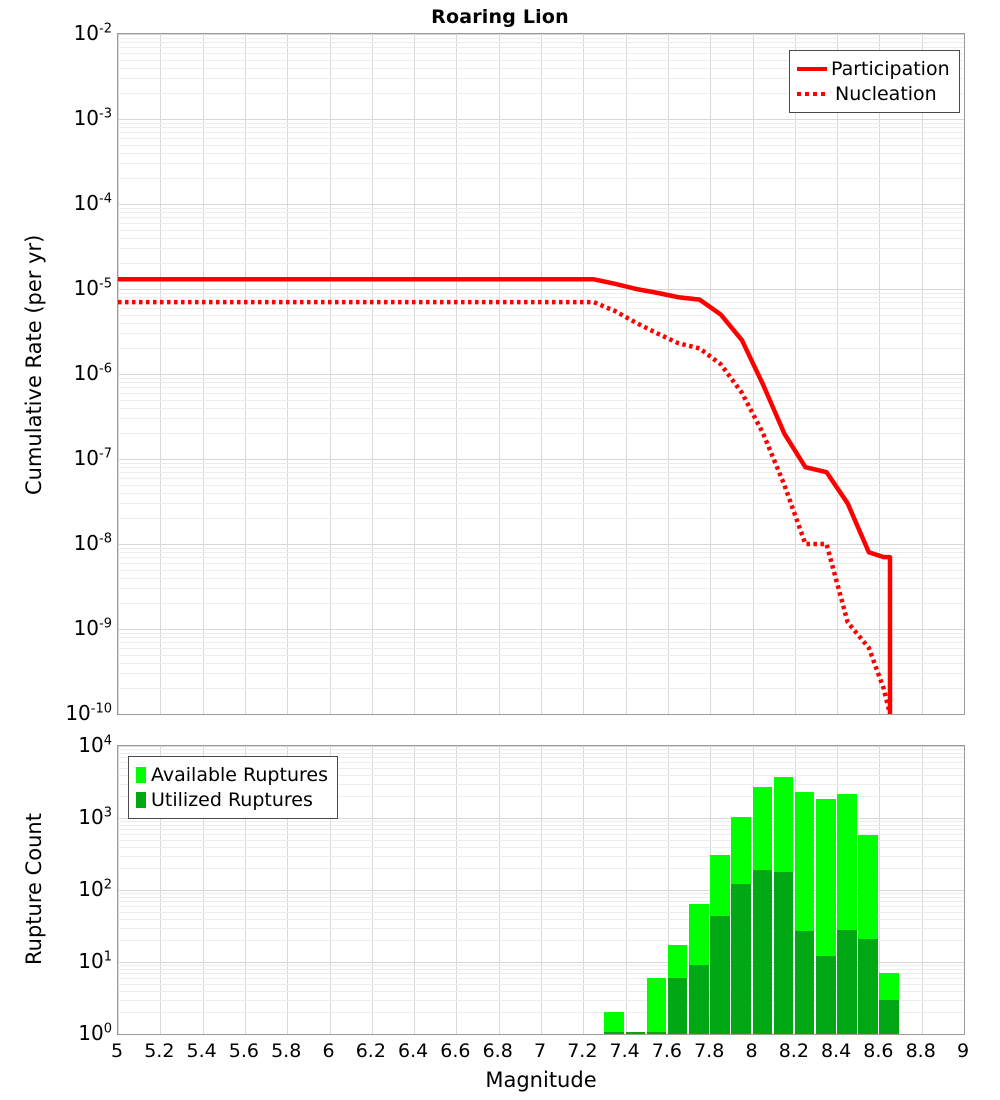 This screenshot has width=1000, height=1100. I want to click on x-tick-16: 8.2, so click(793, 1051).